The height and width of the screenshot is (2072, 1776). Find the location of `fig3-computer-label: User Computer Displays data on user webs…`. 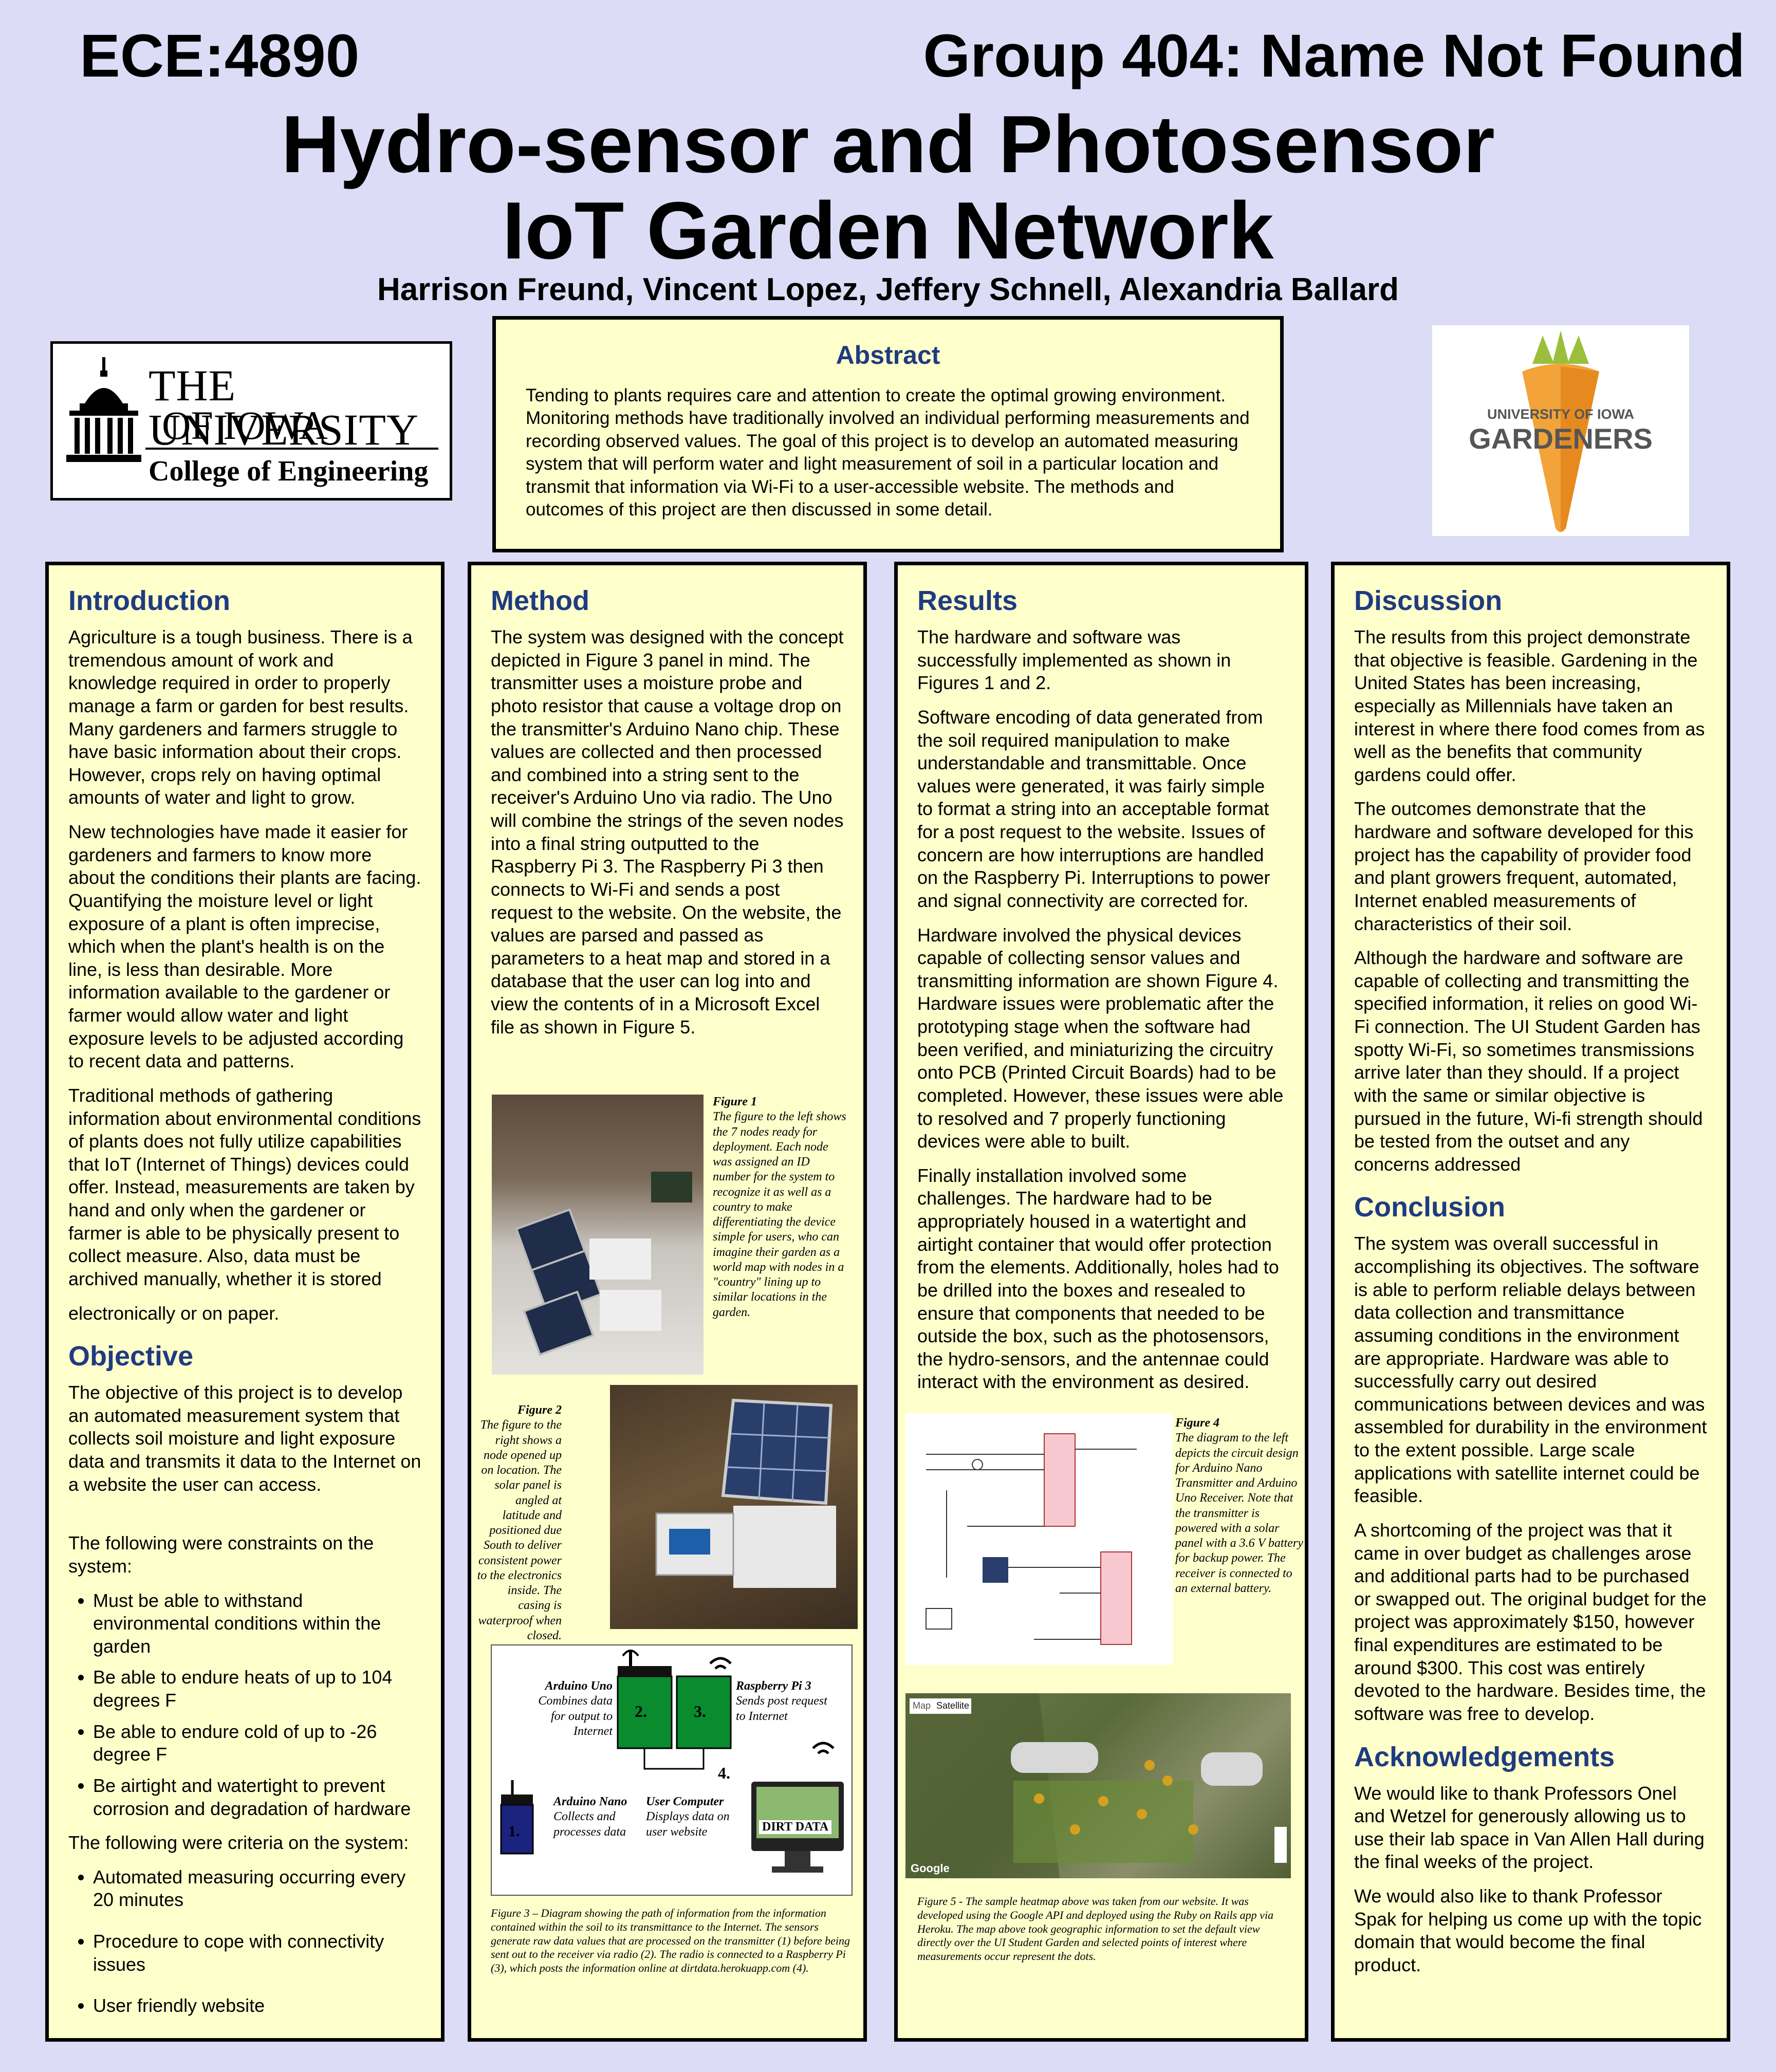

fig3-computer-label: User Computer Displays data on user webs… is located at coordinates (695, 1817).